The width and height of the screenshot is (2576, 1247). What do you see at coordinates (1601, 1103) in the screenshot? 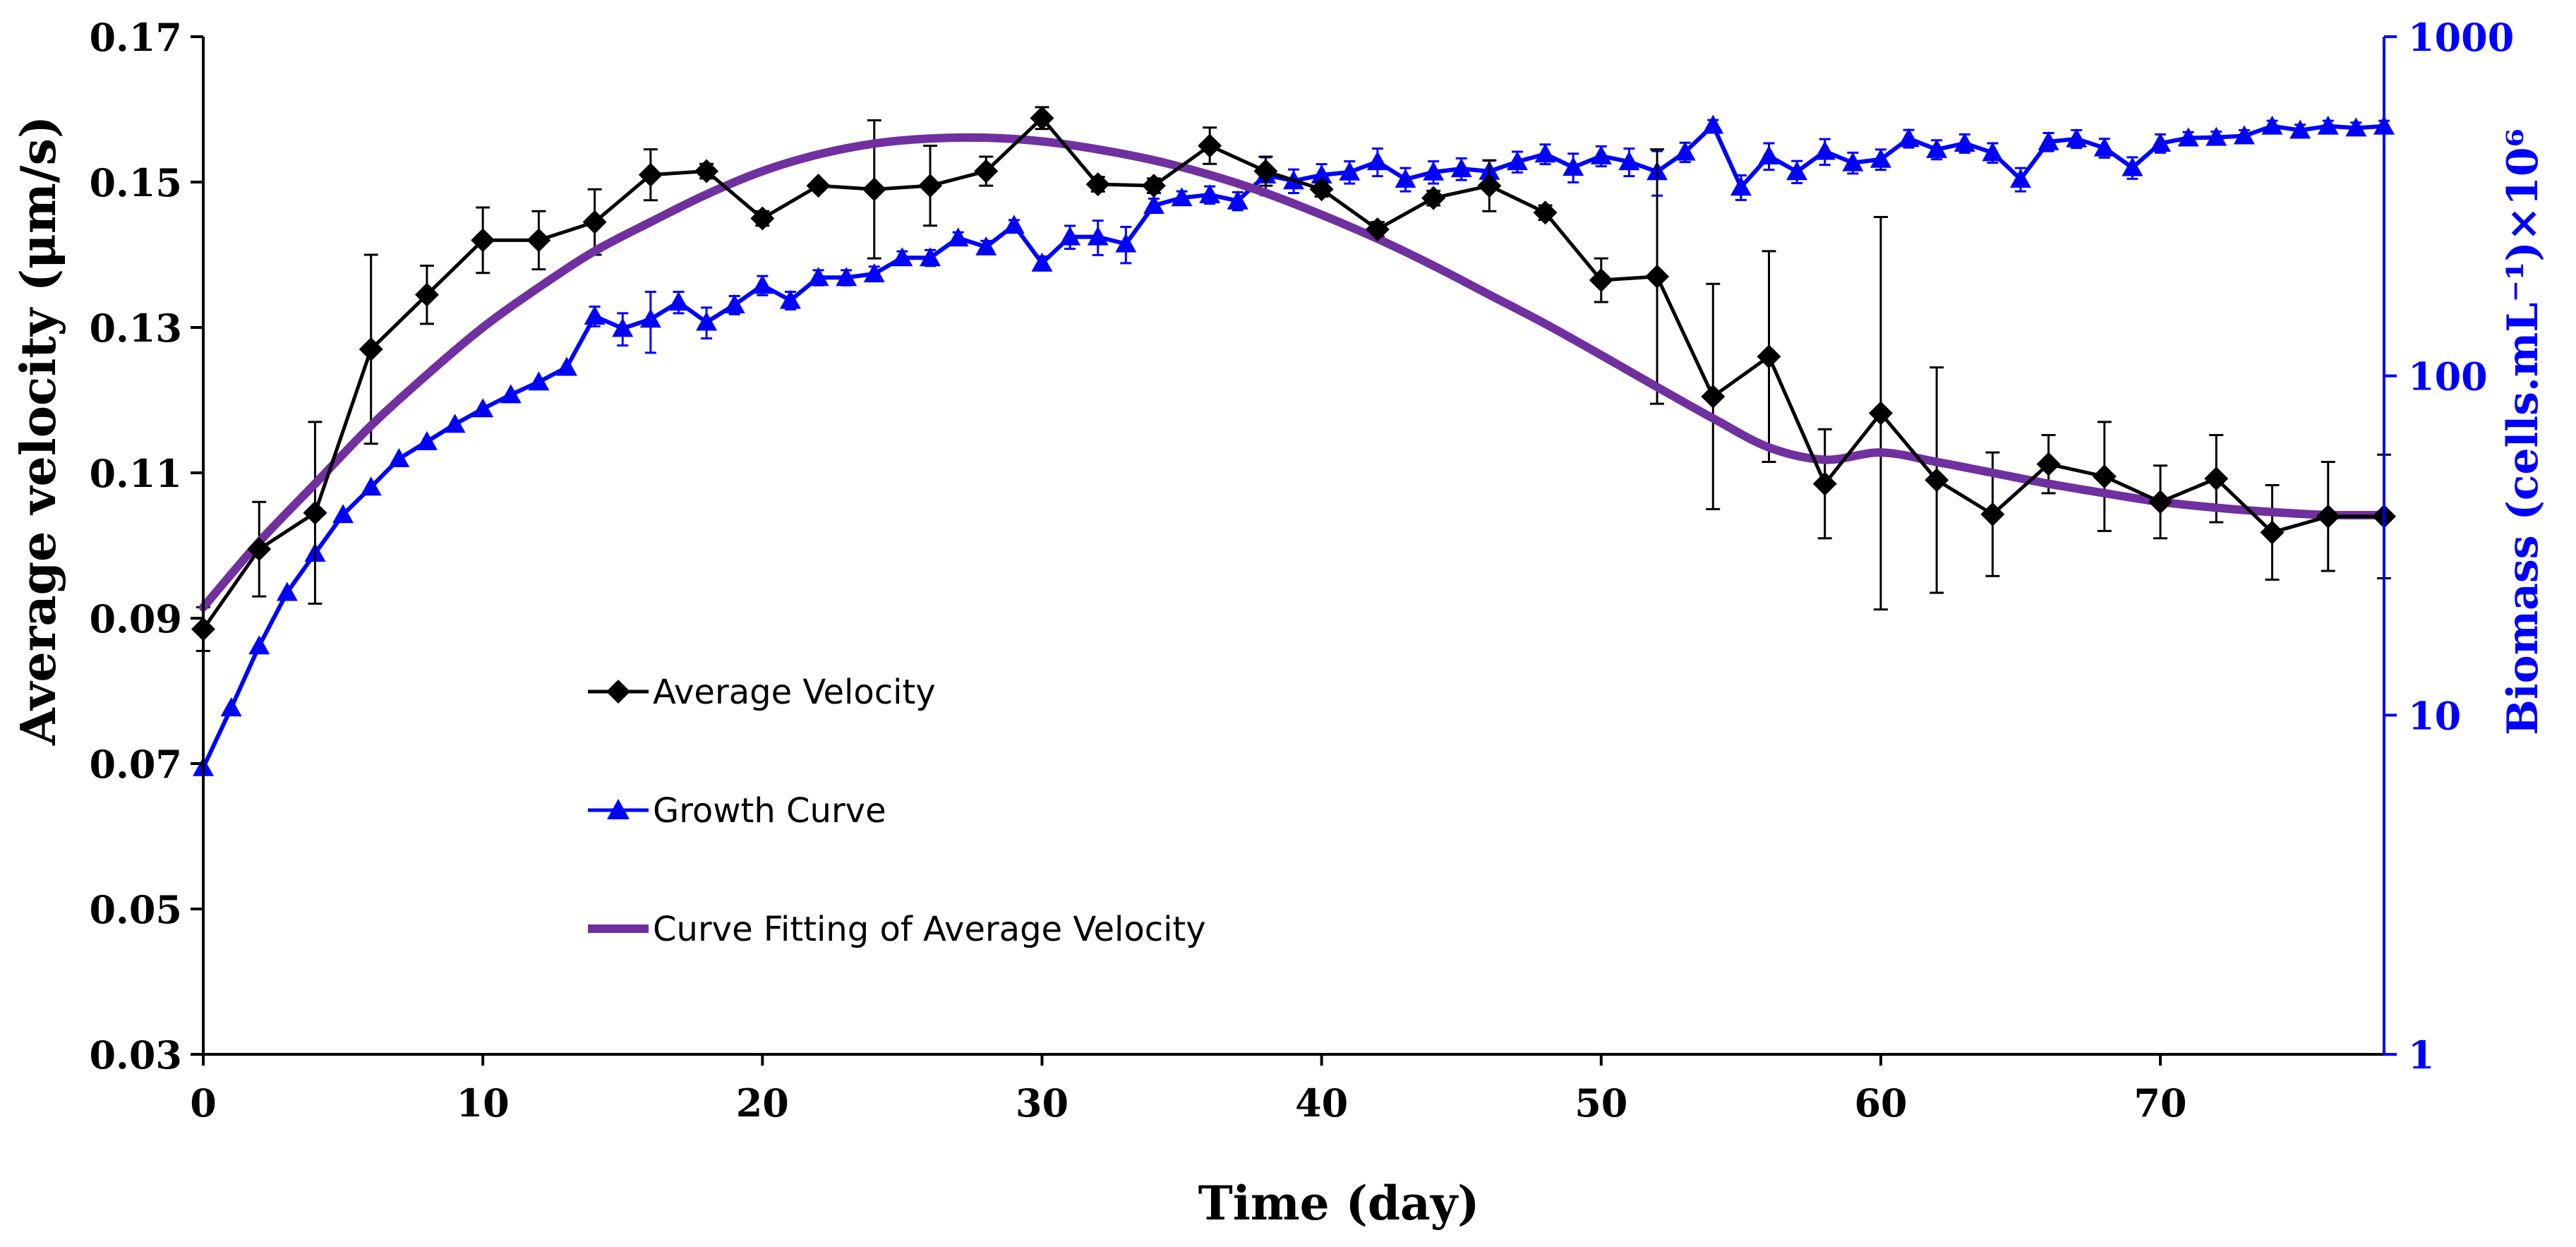
I see `x-tick-label: 50` at bounding box center [1601, 1103].